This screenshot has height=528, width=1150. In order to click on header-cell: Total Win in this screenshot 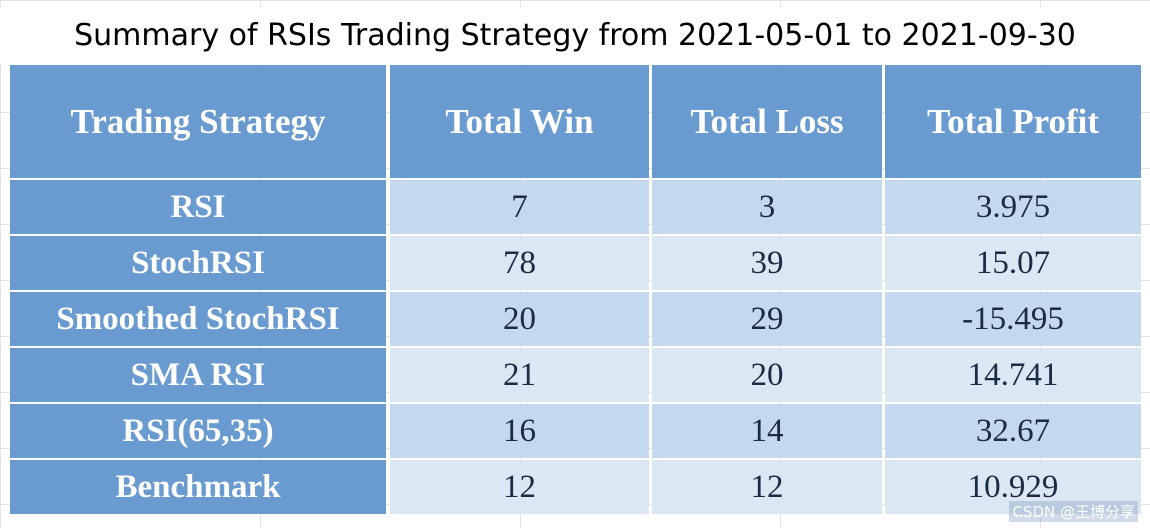, I will do `click(519, 121)`.